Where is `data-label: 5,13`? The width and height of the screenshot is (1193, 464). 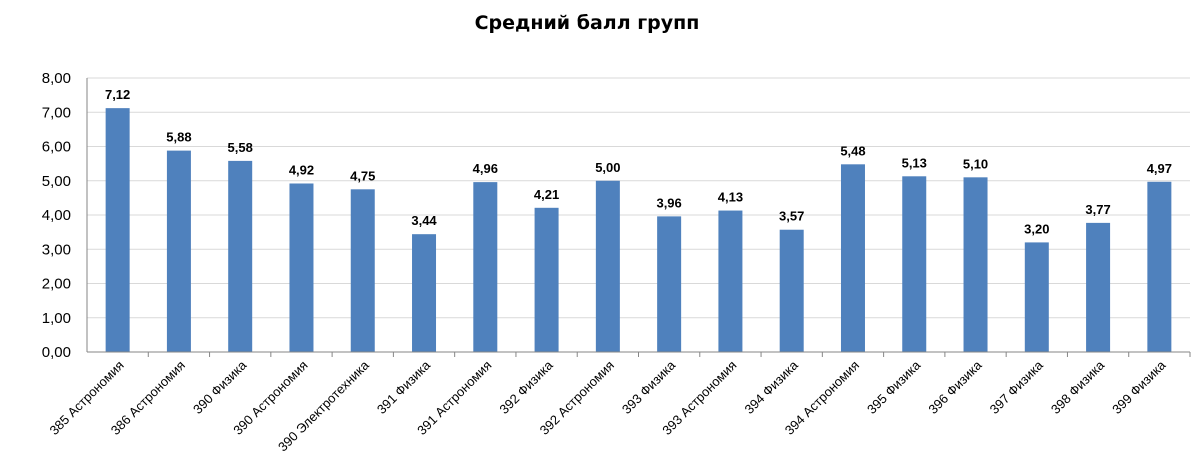
data-label: 5,13 is located at coordinates (914, 162).